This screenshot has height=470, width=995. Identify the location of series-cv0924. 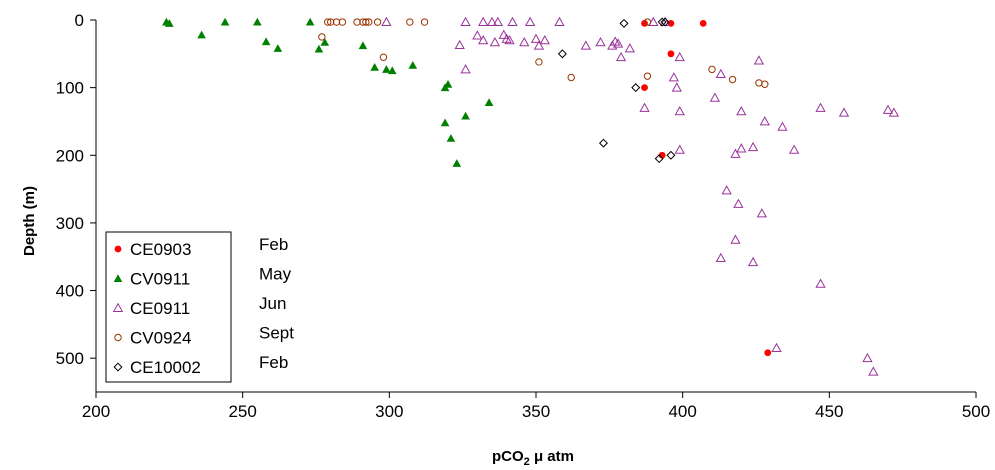
(543, 53).